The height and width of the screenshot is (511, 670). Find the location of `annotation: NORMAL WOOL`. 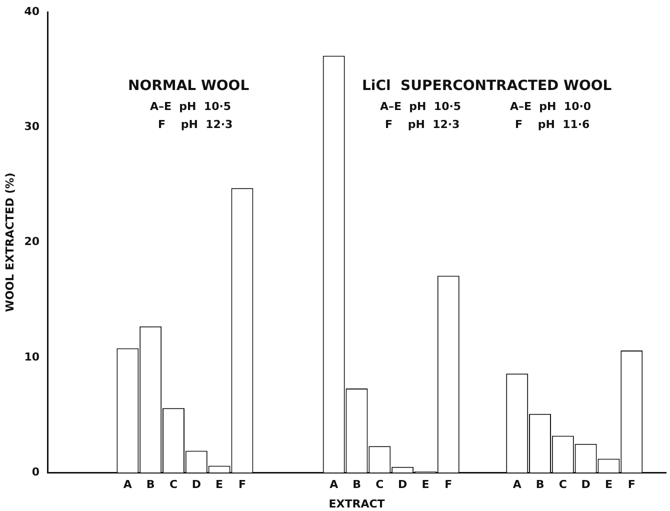

annotation: NORMAL WOOL is located at coordinates (189, 86).